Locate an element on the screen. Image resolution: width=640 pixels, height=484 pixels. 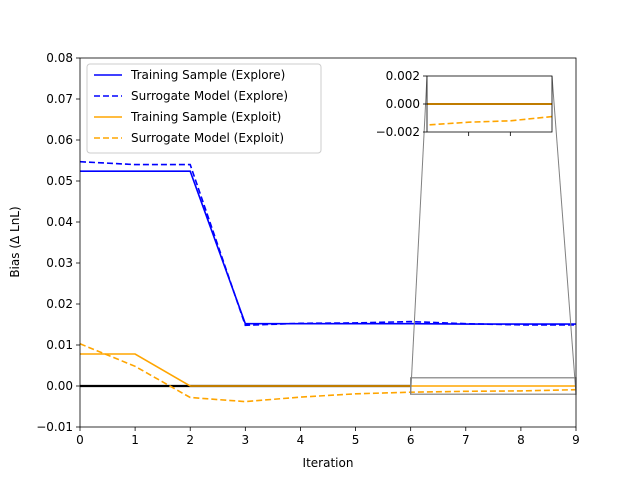
legend-box is located at coordinates (204, 108).